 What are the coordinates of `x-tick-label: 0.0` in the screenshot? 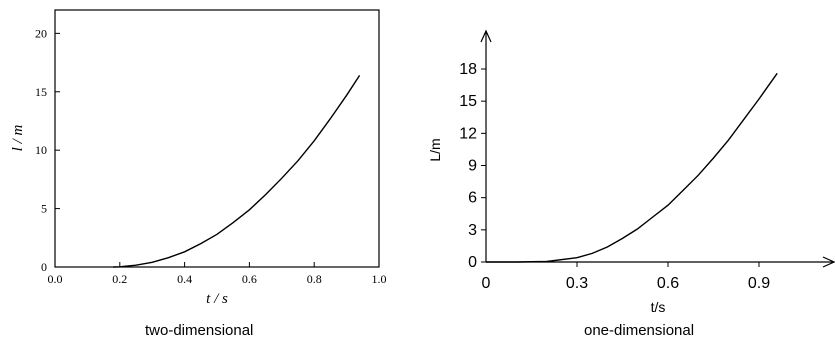 It's located at (55, 279).